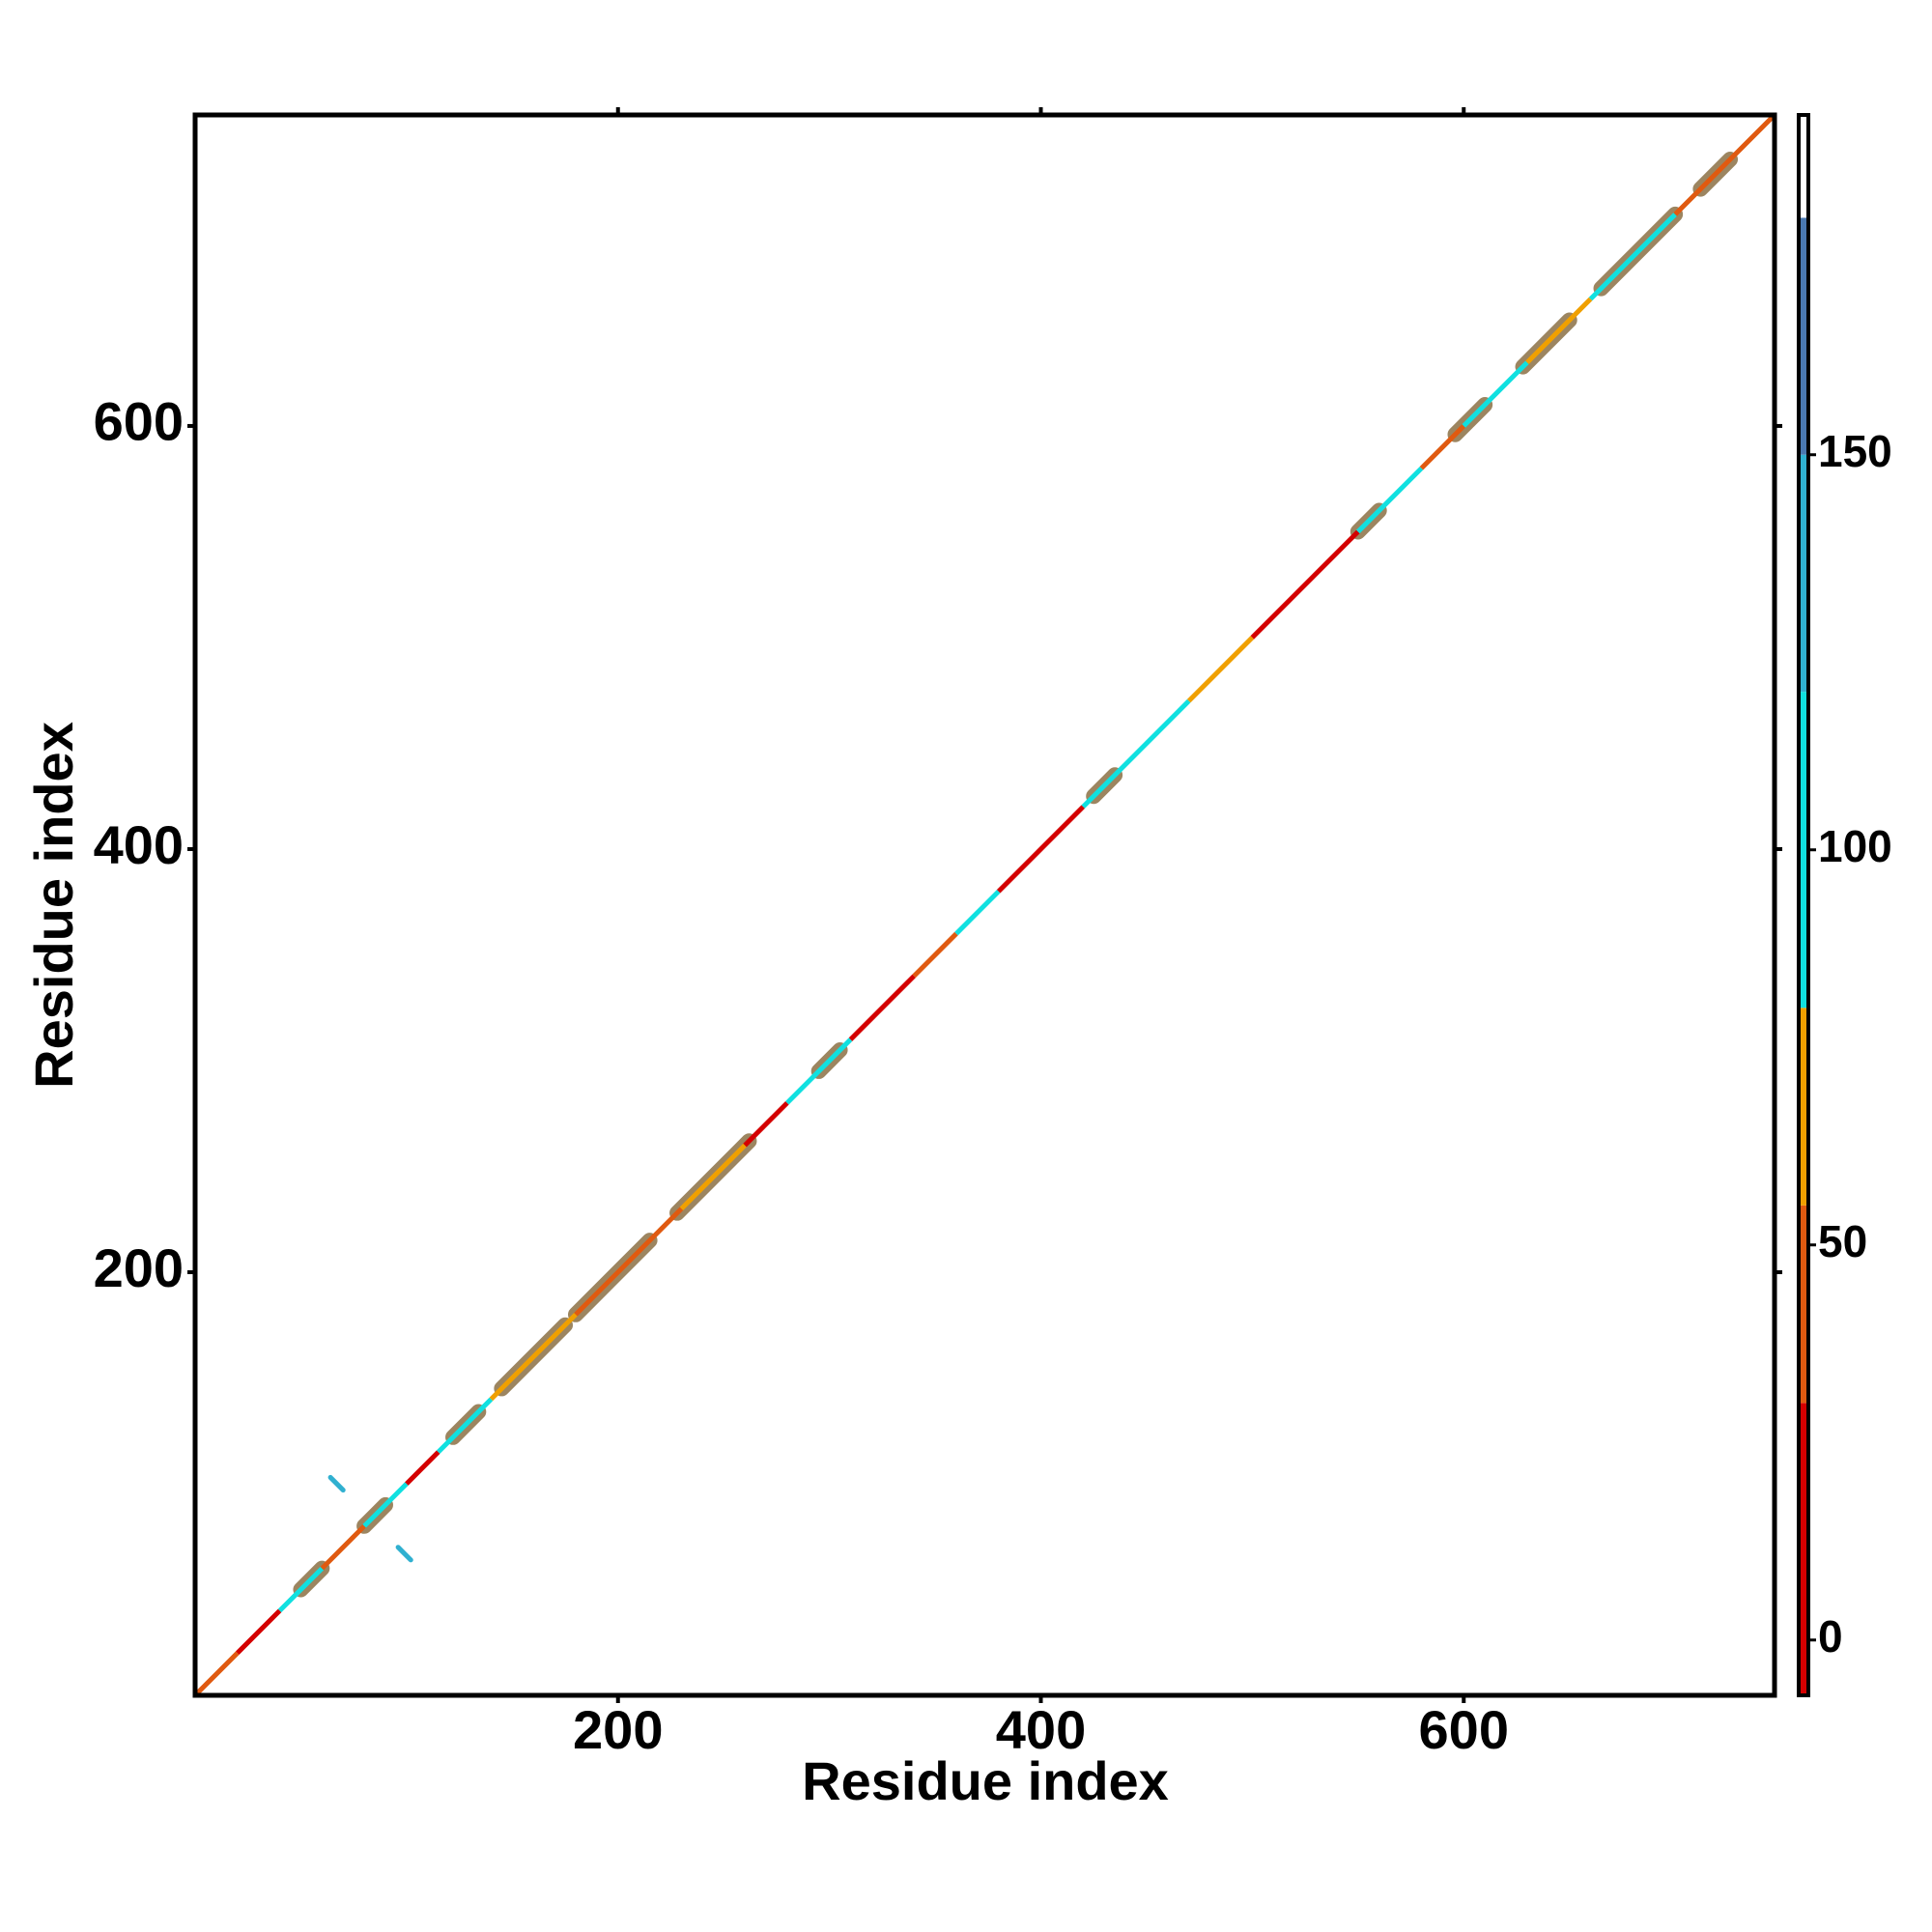 This screenshot has height=1932, width=1932. Describe the element at coordinates (1464, 1729) in the screenshot. I see `x-tick-label: 600` at that location.